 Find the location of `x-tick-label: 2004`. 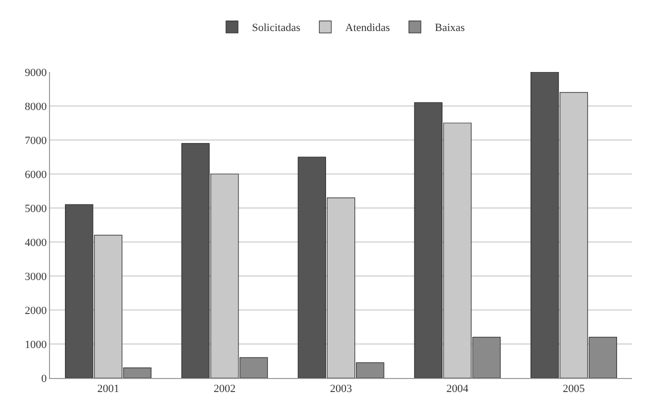

x-tick-label: 2004 is located at coordinates (457, 389).